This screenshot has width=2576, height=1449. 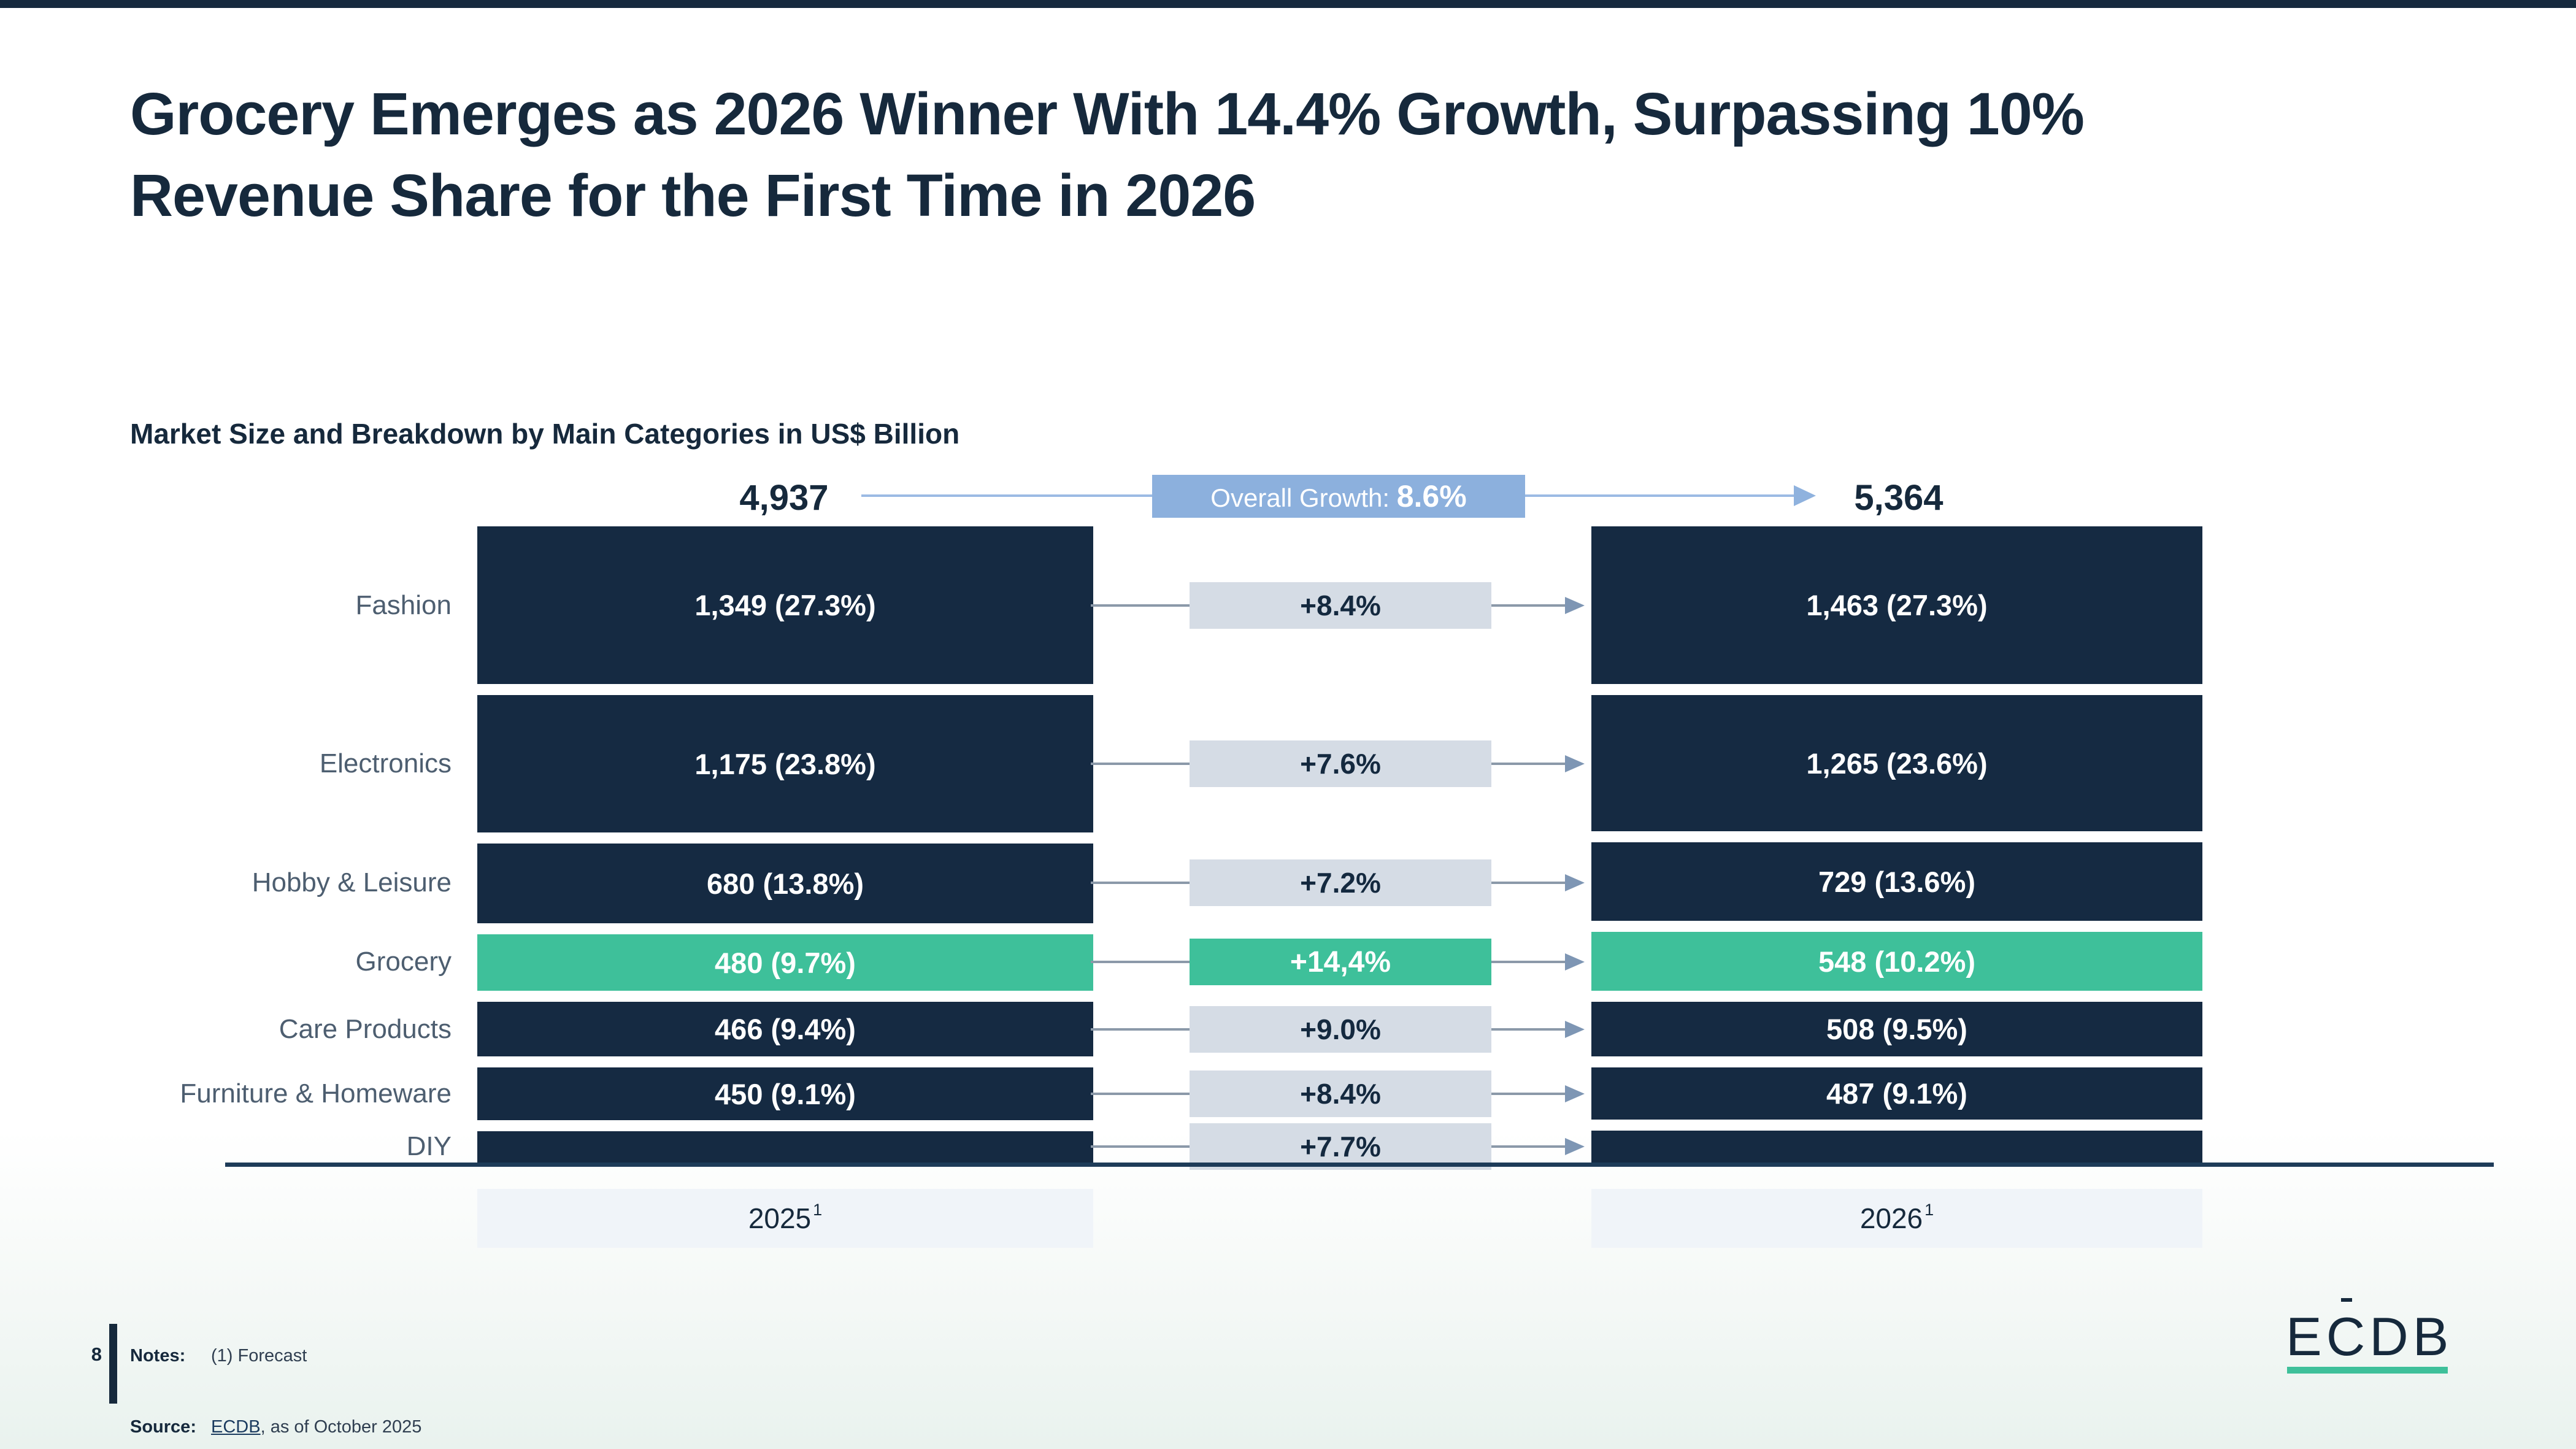 What do you see at coordinates (1575, 961) in the screenshot?
I see `row-arrow-head-icon-grocery` at bounding box center [1575, 961].